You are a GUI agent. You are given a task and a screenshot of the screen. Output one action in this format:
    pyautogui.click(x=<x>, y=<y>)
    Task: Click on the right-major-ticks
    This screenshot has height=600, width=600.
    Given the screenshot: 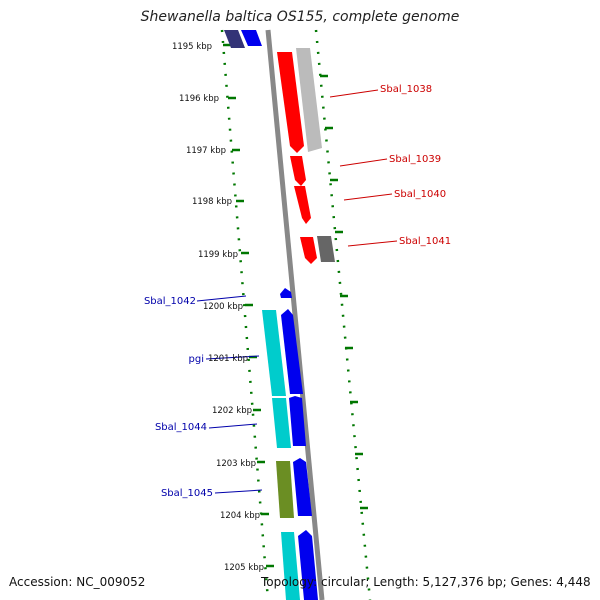 What is the action you would take?
    pyautogui.click(x=344, y=292)
    